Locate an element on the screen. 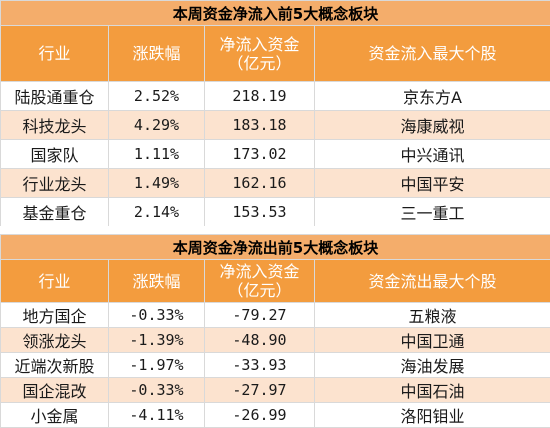 The width and height of the screenshot is (550, 428). inflow-table-title: 本周资金净流入前5大概念板块 is located at coordinates (275, 13).